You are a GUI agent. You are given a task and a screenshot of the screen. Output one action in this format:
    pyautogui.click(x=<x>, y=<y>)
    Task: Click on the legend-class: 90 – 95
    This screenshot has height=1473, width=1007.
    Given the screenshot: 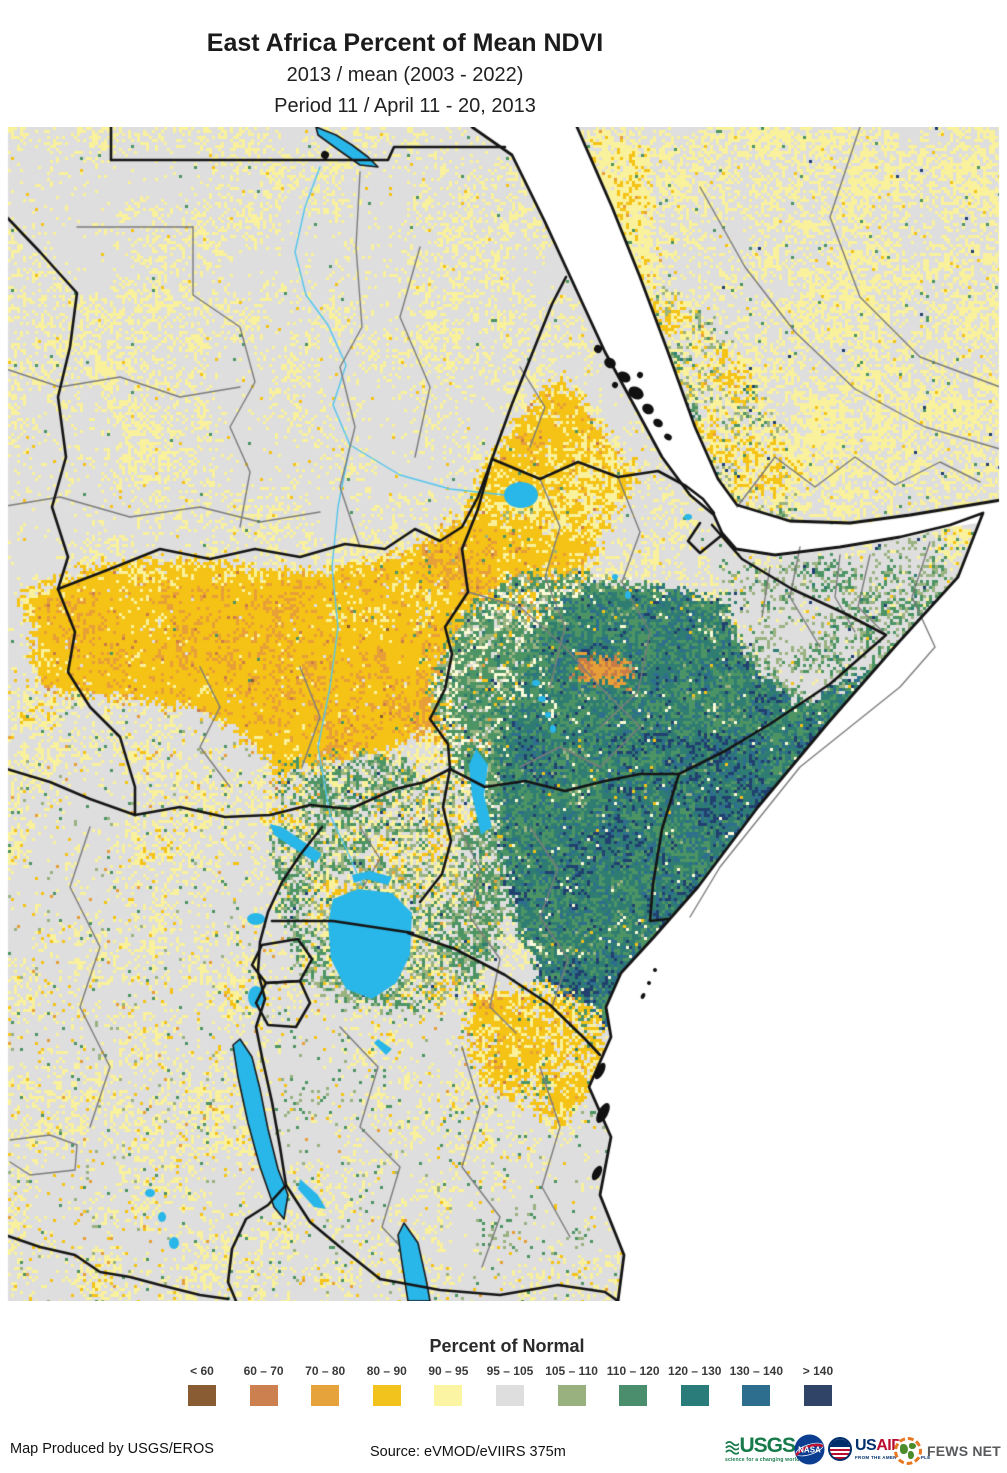 What is the action you would take?
    pyautogui.click(x=448, y=1385)
    